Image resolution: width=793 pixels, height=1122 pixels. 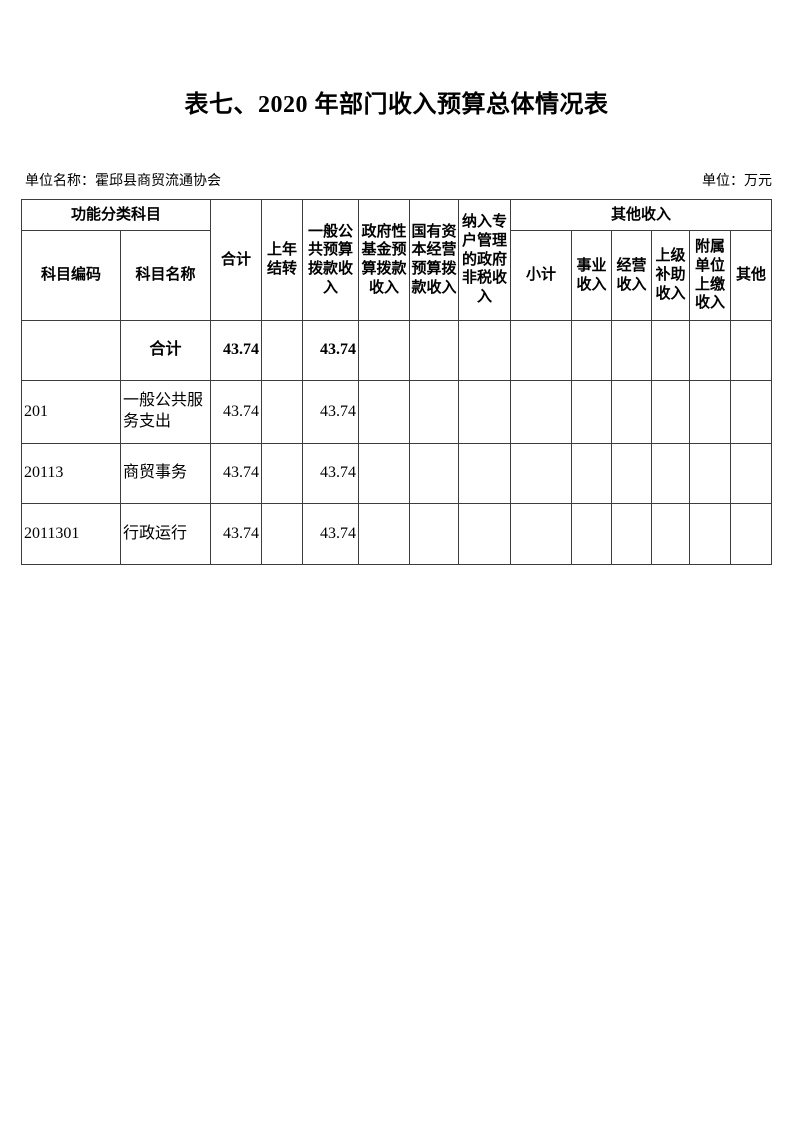 What do you see at coordinates (541, 275) in the screenshot?
I see `header-subtotal: 小计` at bounding box center [541, 275].